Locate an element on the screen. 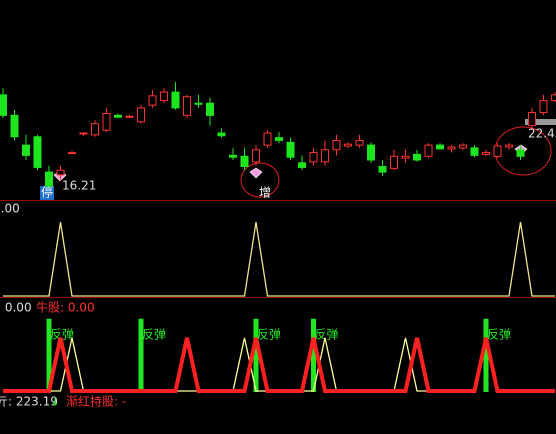 This screenshot has width=556, height=434. highlight-circle is located at coordinates (260, 180).